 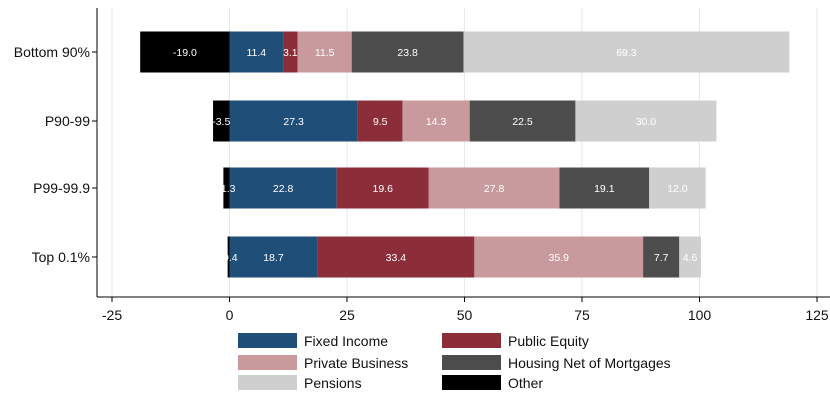 I want to click on legend-swatch-private-business, so click(x=267, y=362).